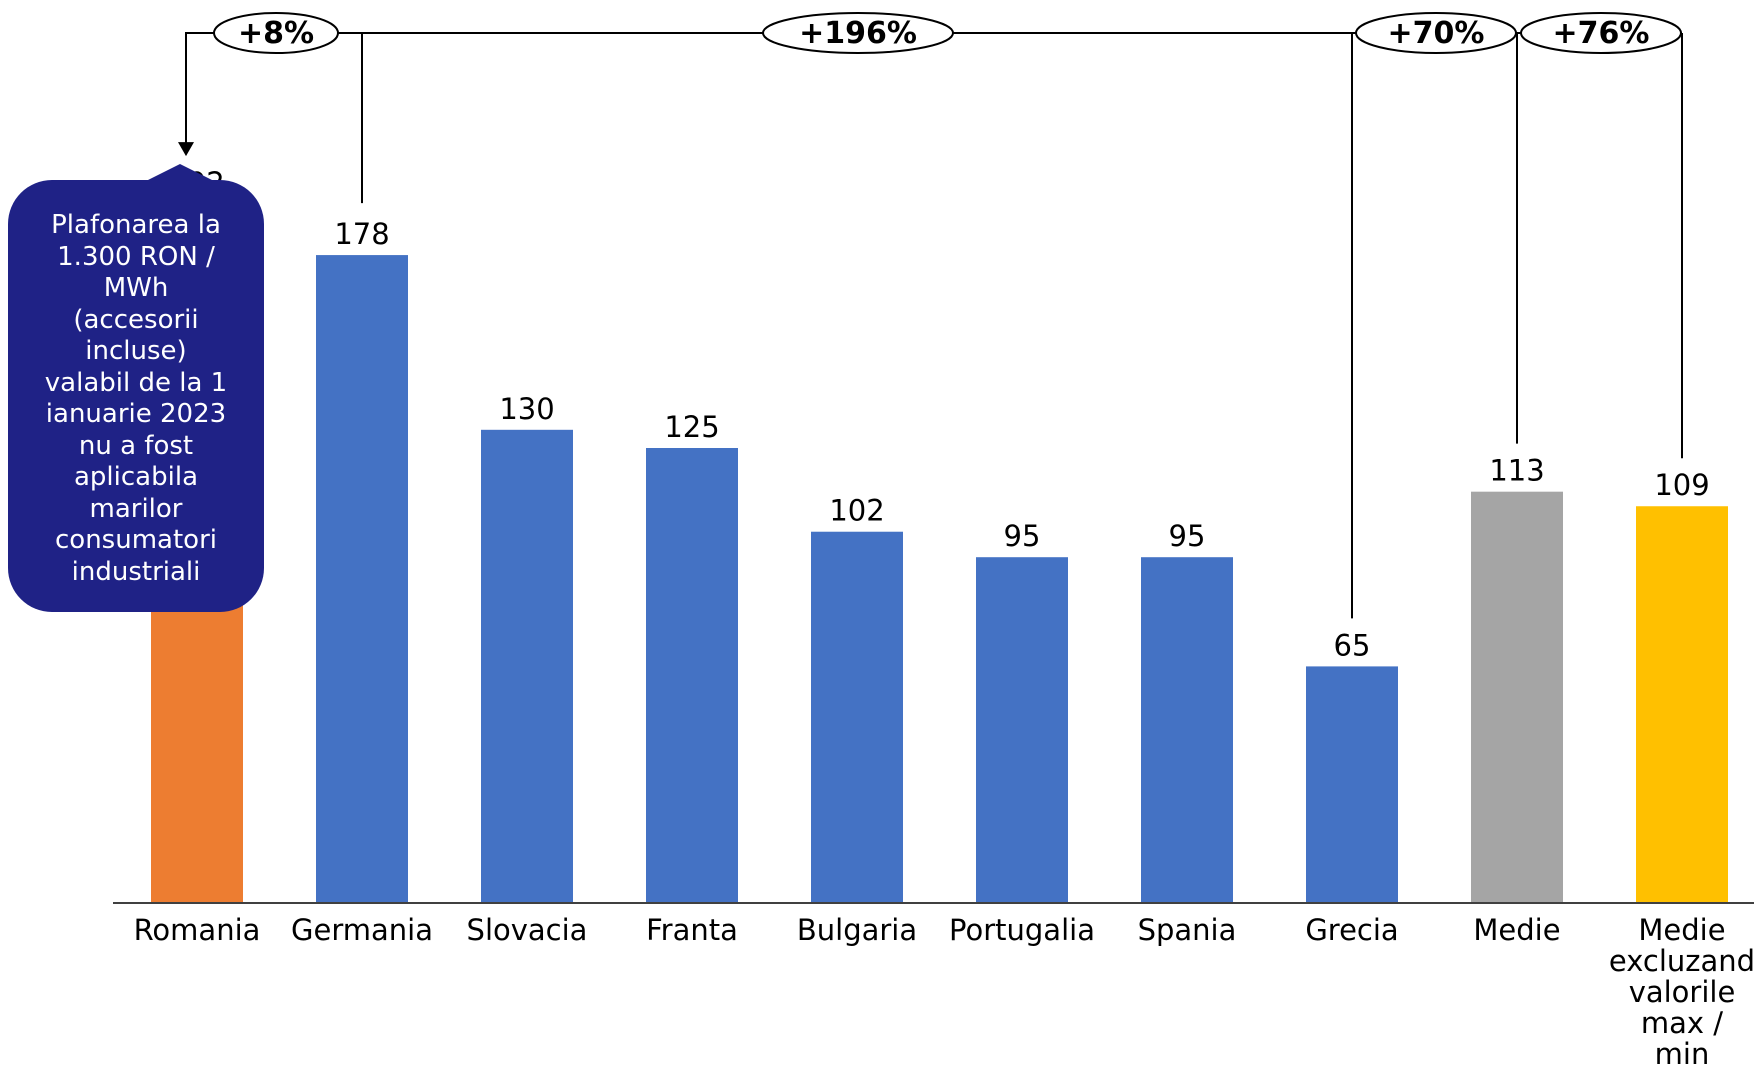 The width and height of the screenshot is (1754, 1079). What do you see at coordinates (362, 579) in the screenshot?
I see `bar-germania` at bounding box center [362, 579].